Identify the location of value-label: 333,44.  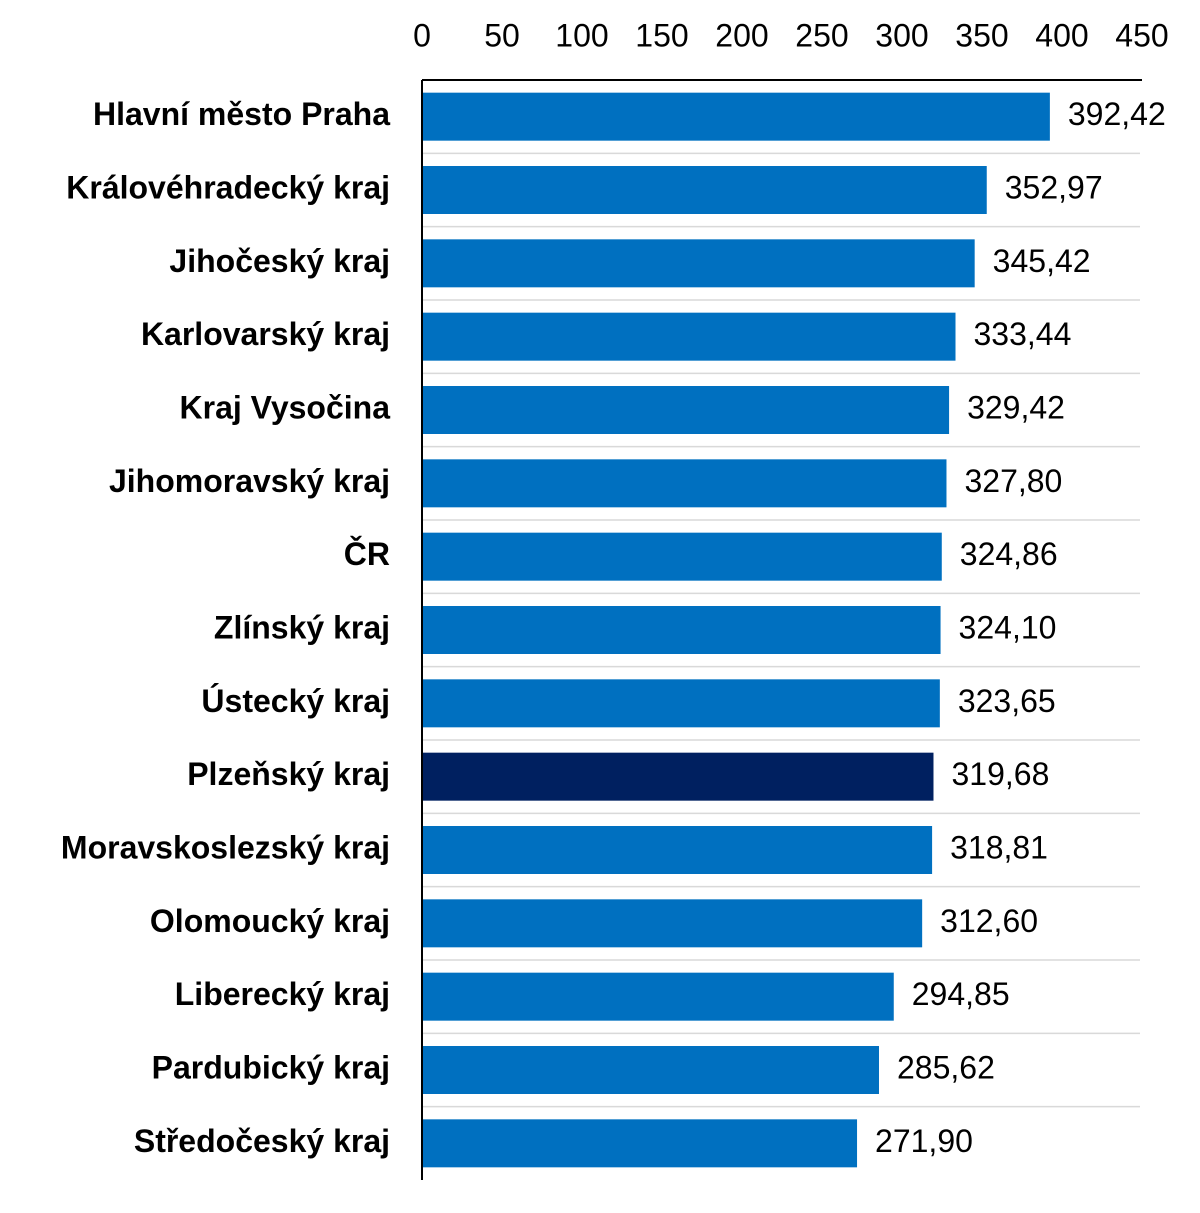
(1023, 334).